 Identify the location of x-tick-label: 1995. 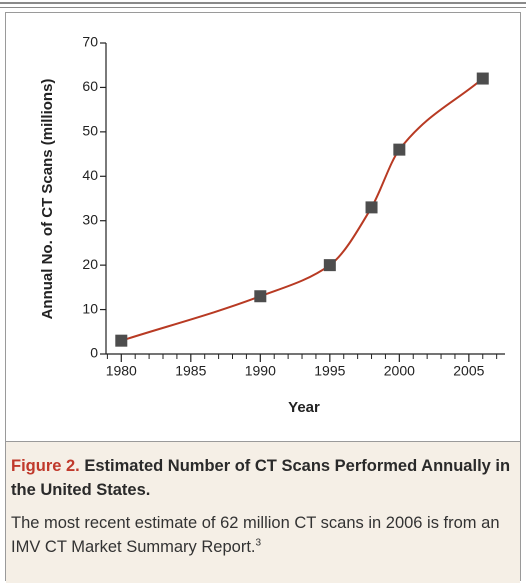
(329, 371).